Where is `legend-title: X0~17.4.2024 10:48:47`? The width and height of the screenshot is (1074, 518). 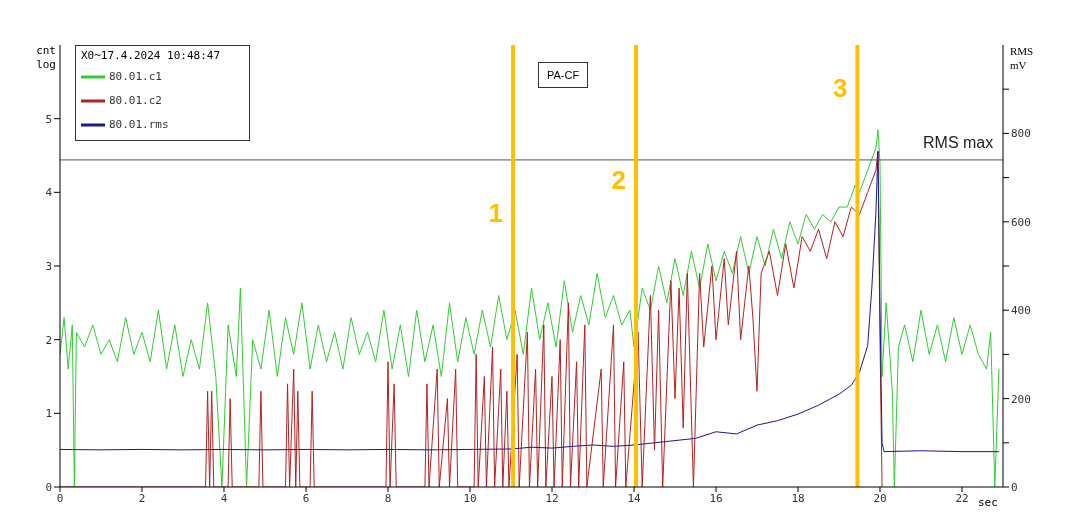
legend-title: X0~17.4.2024 10:48:47 is located at coordinates (151, 56).